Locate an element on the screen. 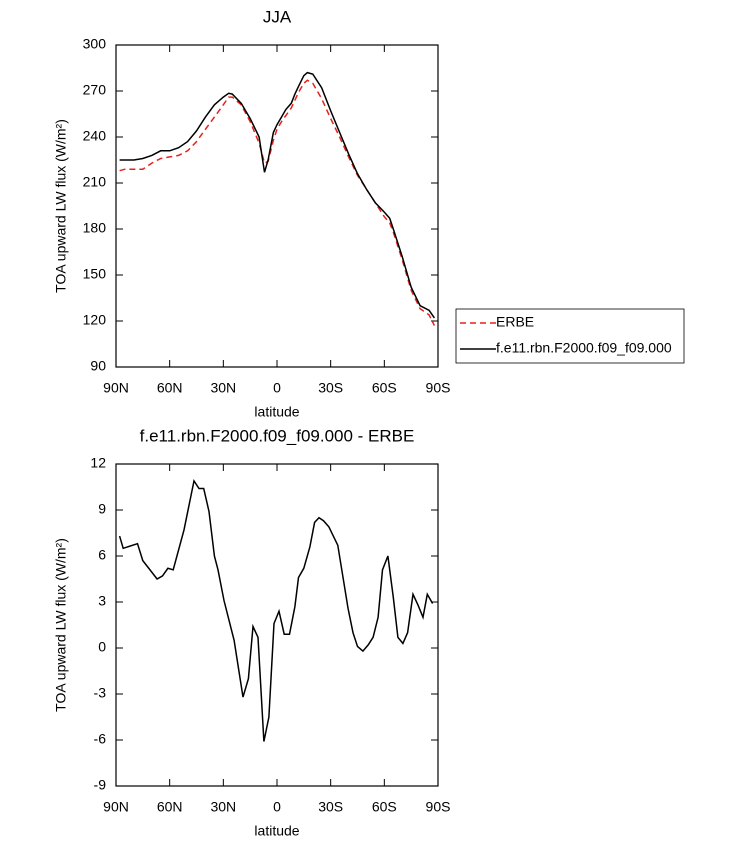 This screenshot has height=848, width=733. legend-label: ERBE is located at coordinates (515, 322).